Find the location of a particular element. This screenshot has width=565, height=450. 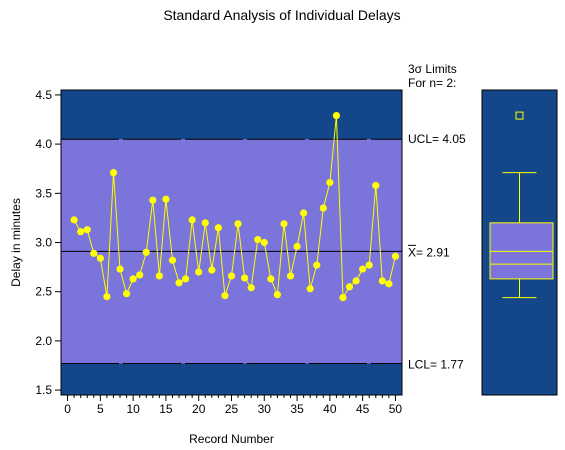

x-tick-label: 0 is located at coordinates (67, 409).